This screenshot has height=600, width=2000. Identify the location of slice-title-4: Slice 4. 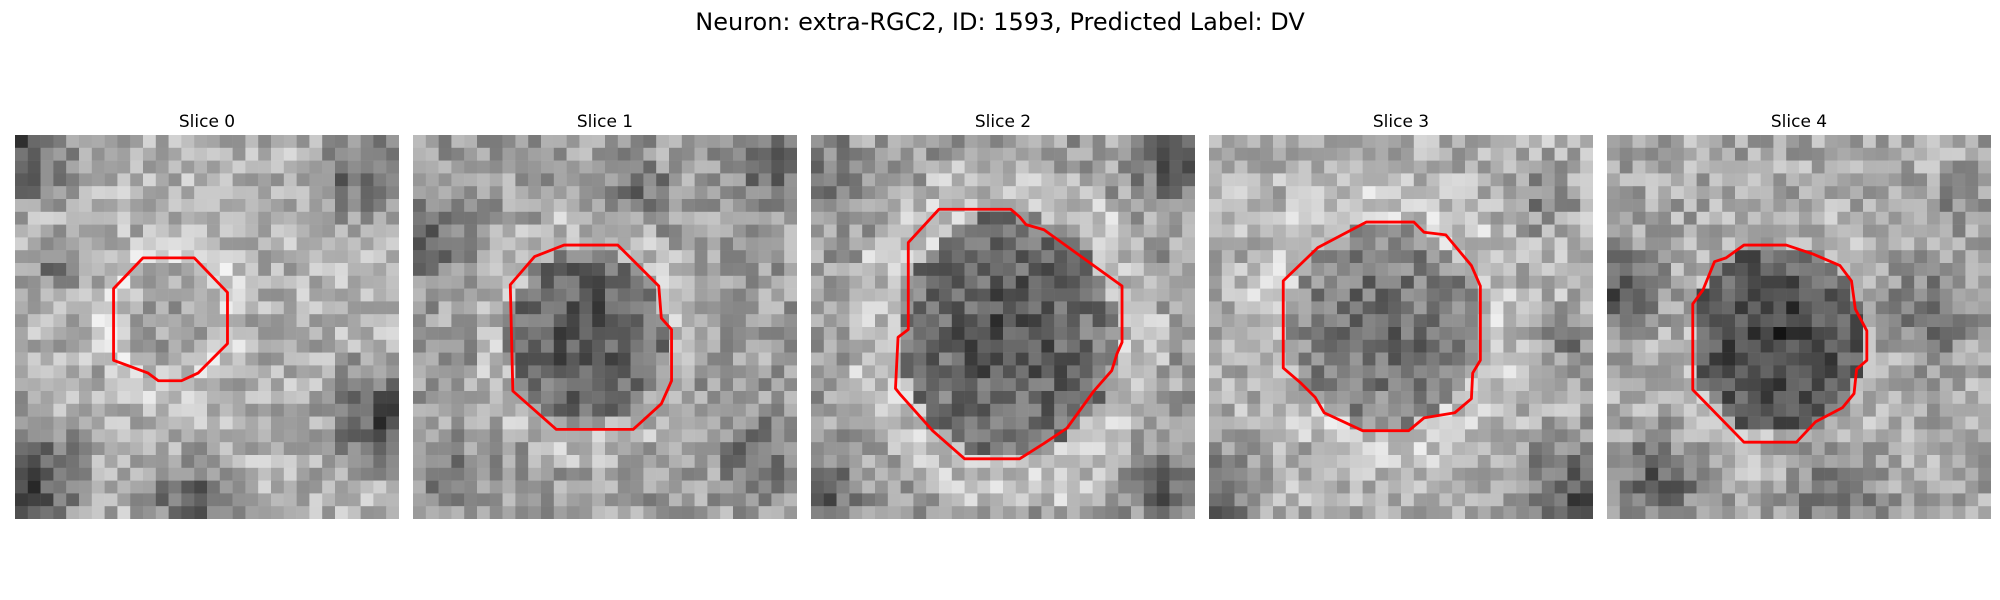
(1799, 122).